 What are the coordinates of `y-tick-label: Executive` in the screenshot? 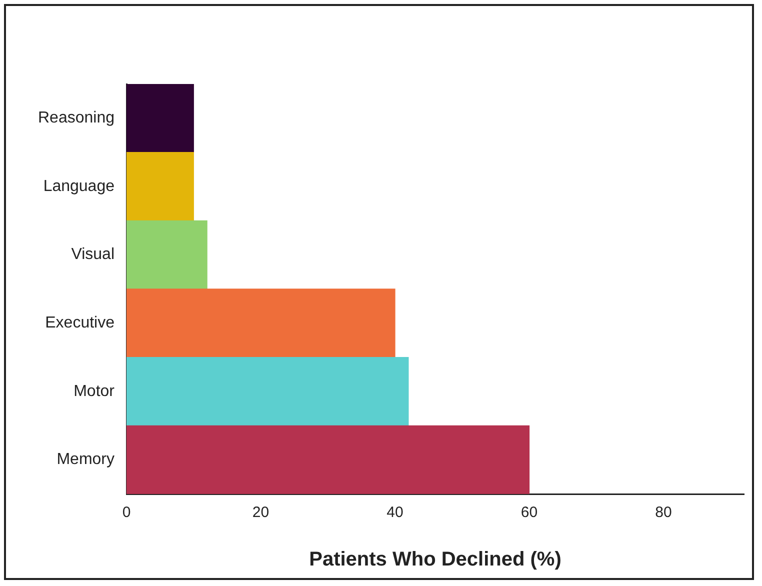 It's located at (80, 323).